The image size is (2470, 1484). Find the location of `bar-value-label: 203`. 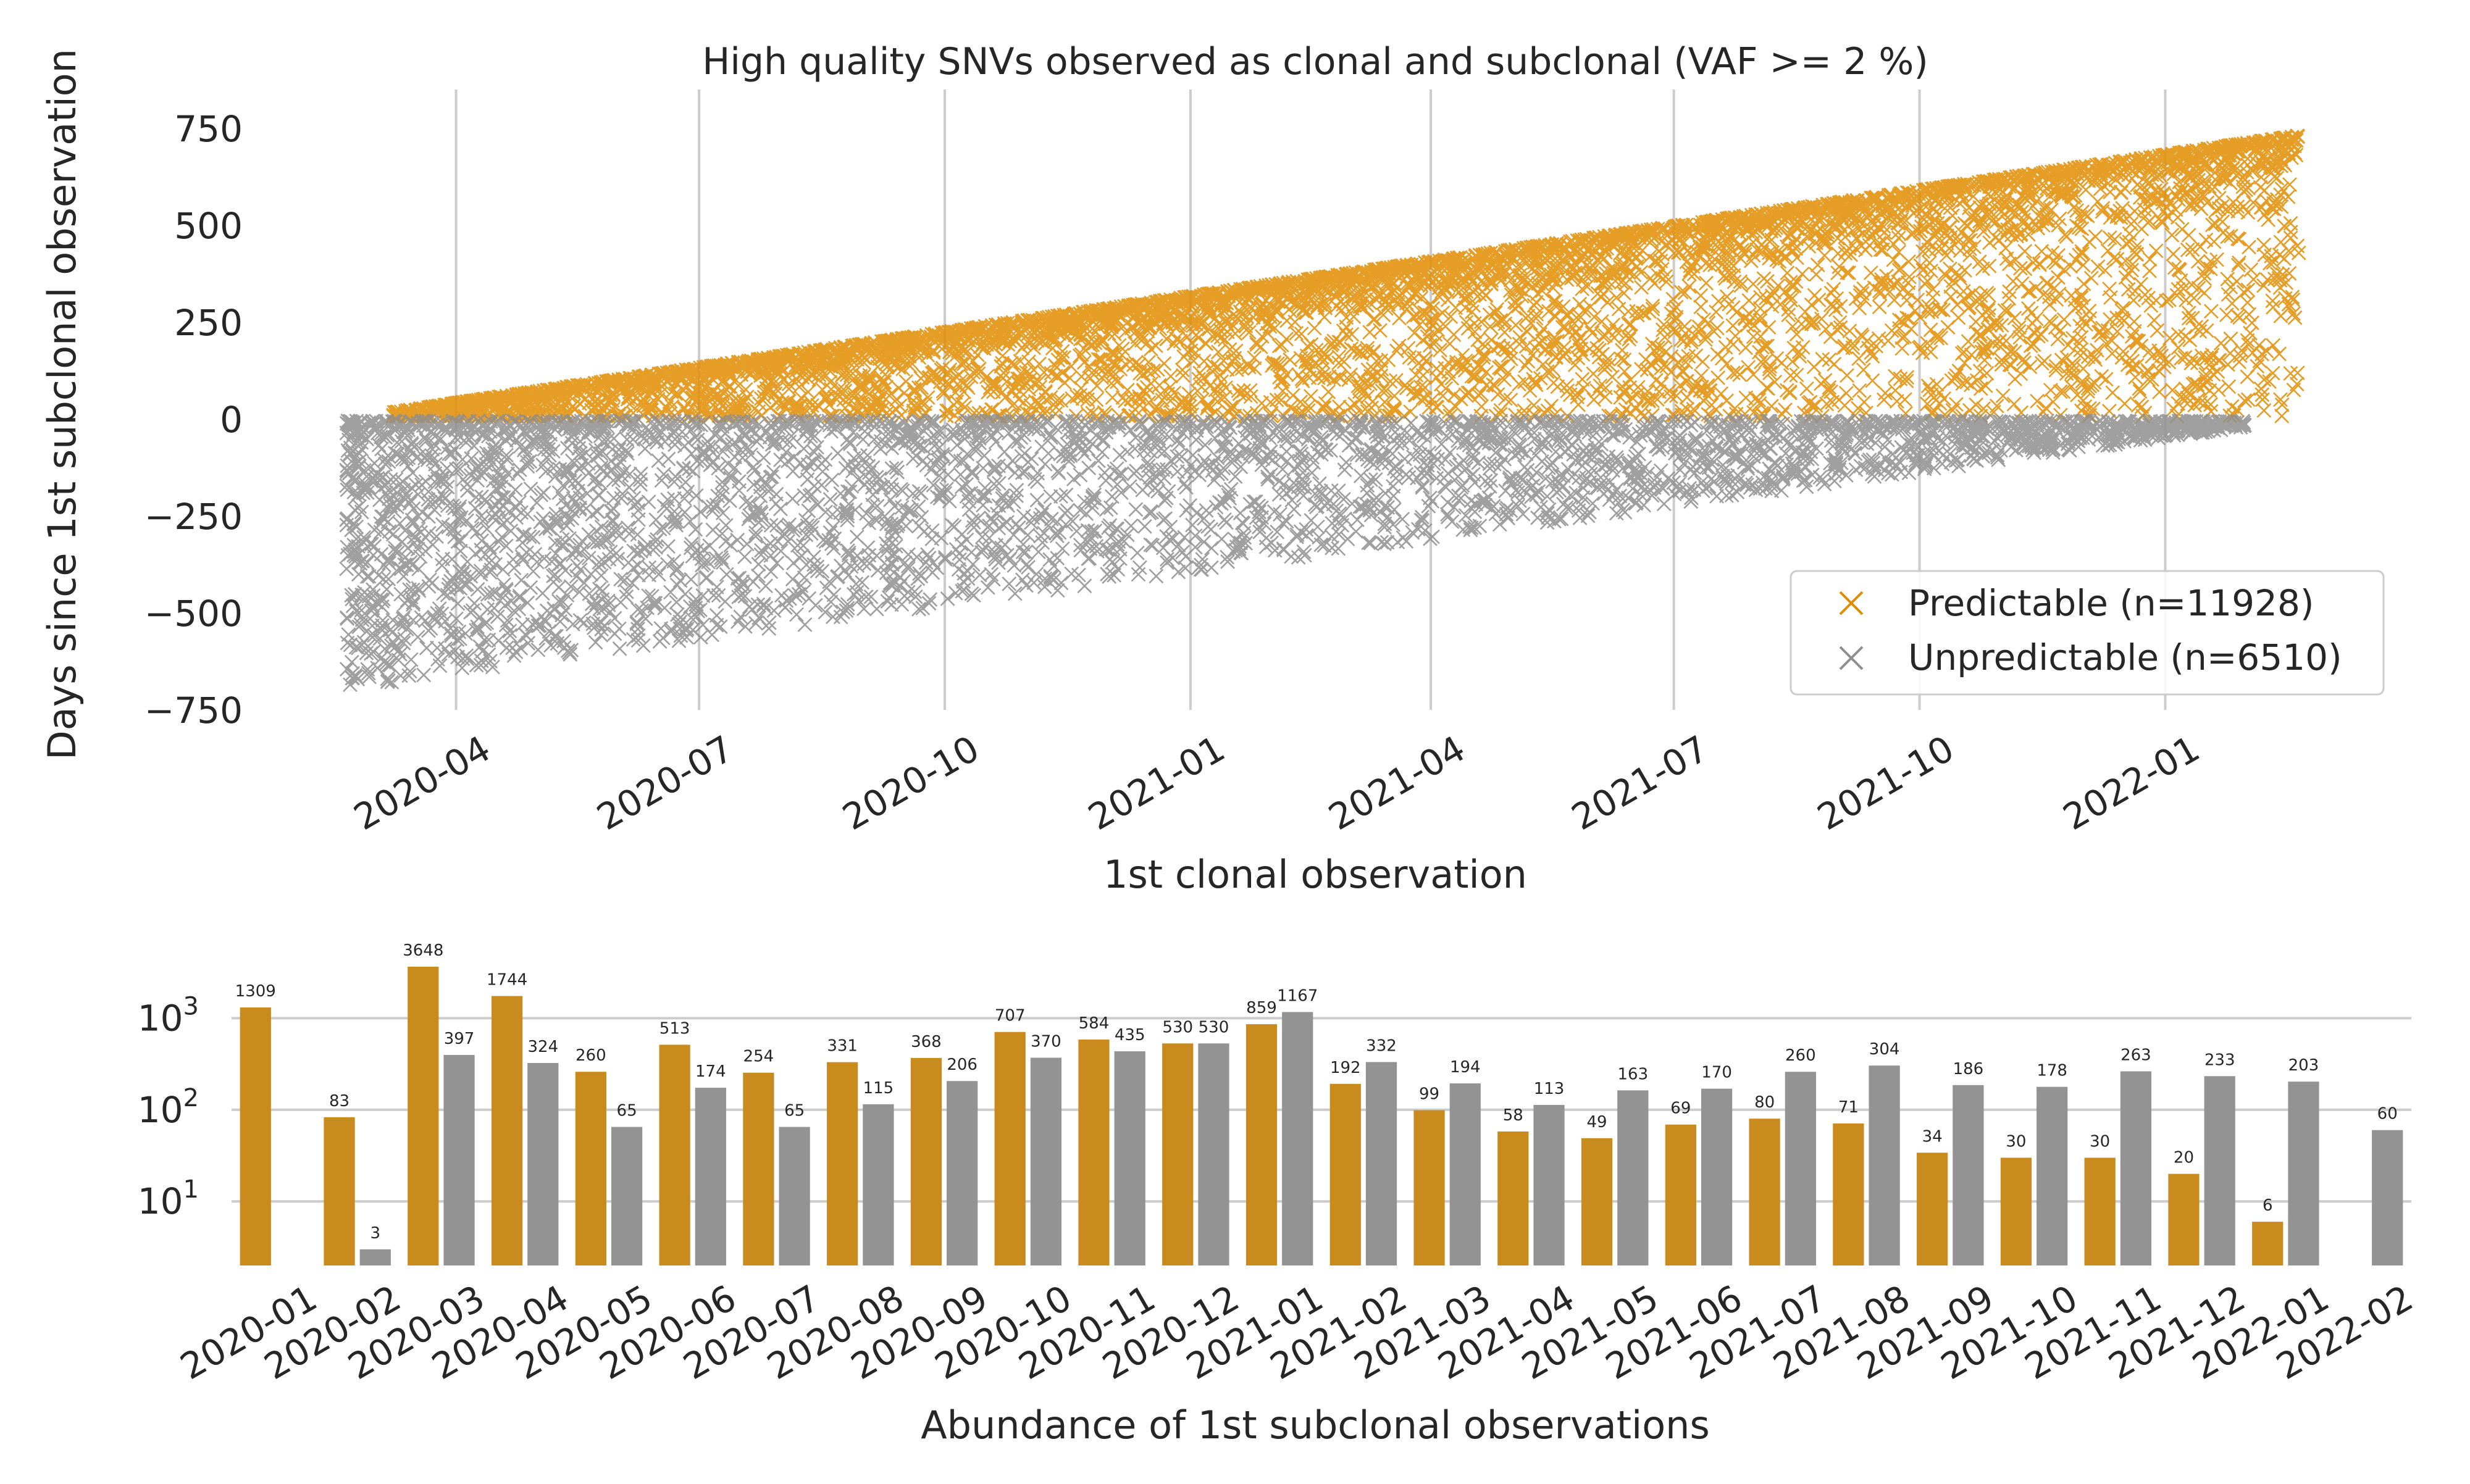

bar-value-label: 203 is located at coordinates (2303, 1065).